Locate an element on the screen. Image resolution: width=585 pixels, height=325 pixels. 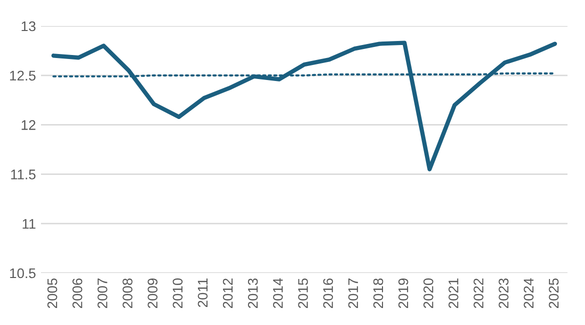
x-tick-label: 2021 is located at coordinates (453, 293).